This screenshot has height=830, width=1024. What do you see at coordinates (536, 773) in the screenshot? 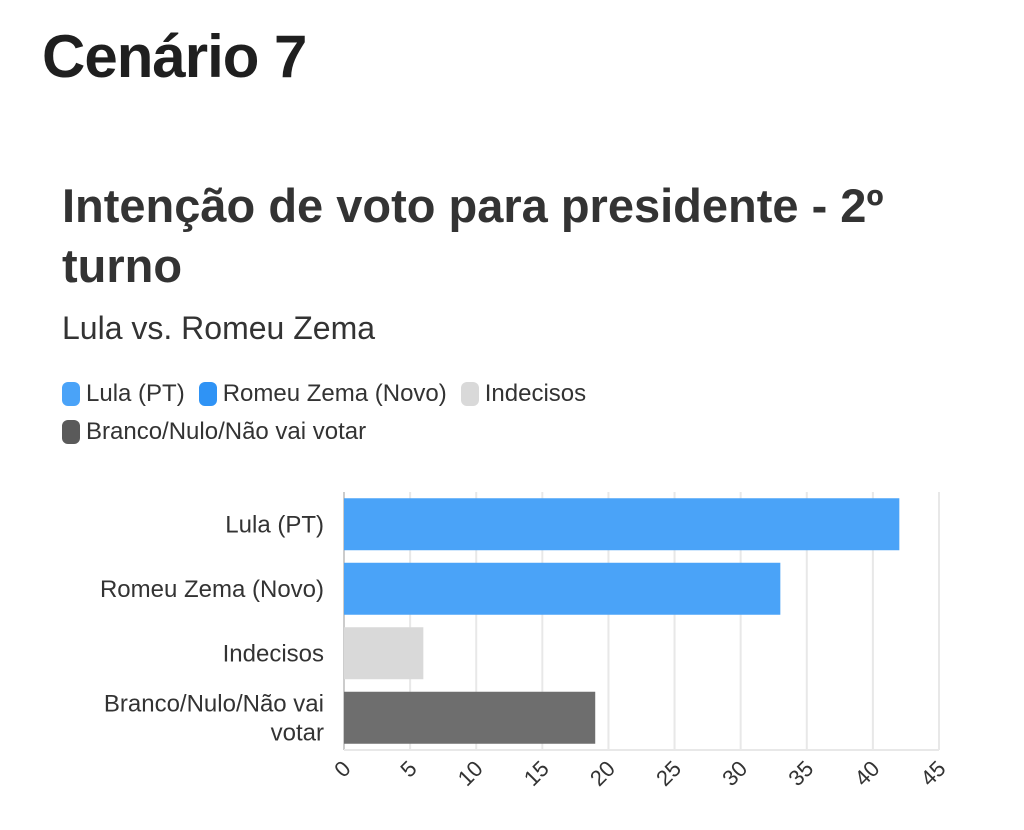
I see `x-tick-label: 15` at bounding box center [536, 773].